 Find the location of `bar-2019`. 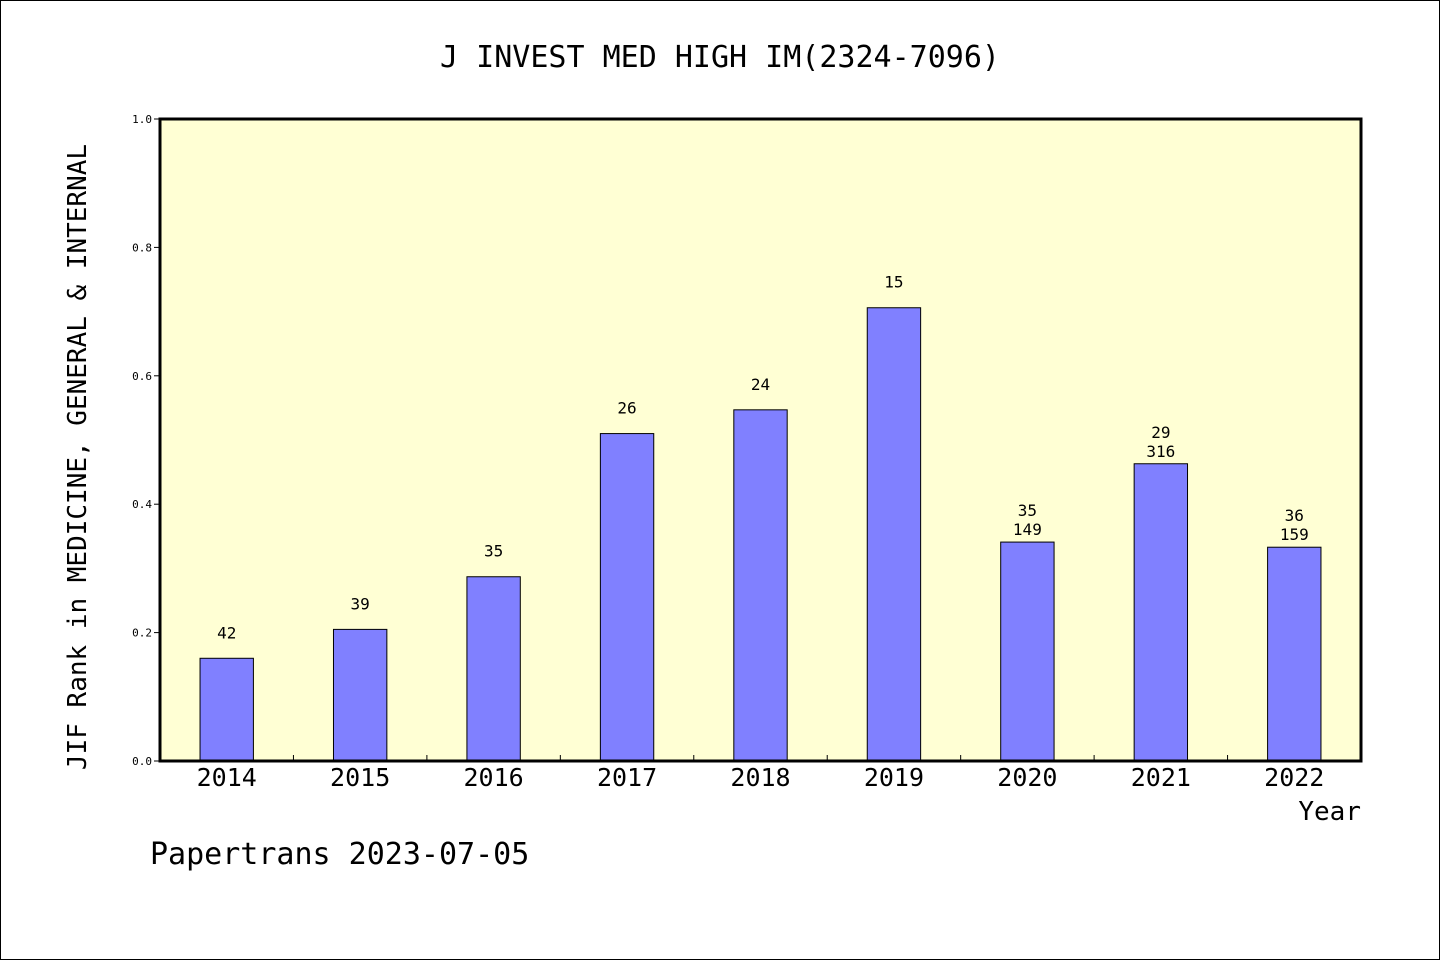

bar-2019 is located at coordinates (894, 534).